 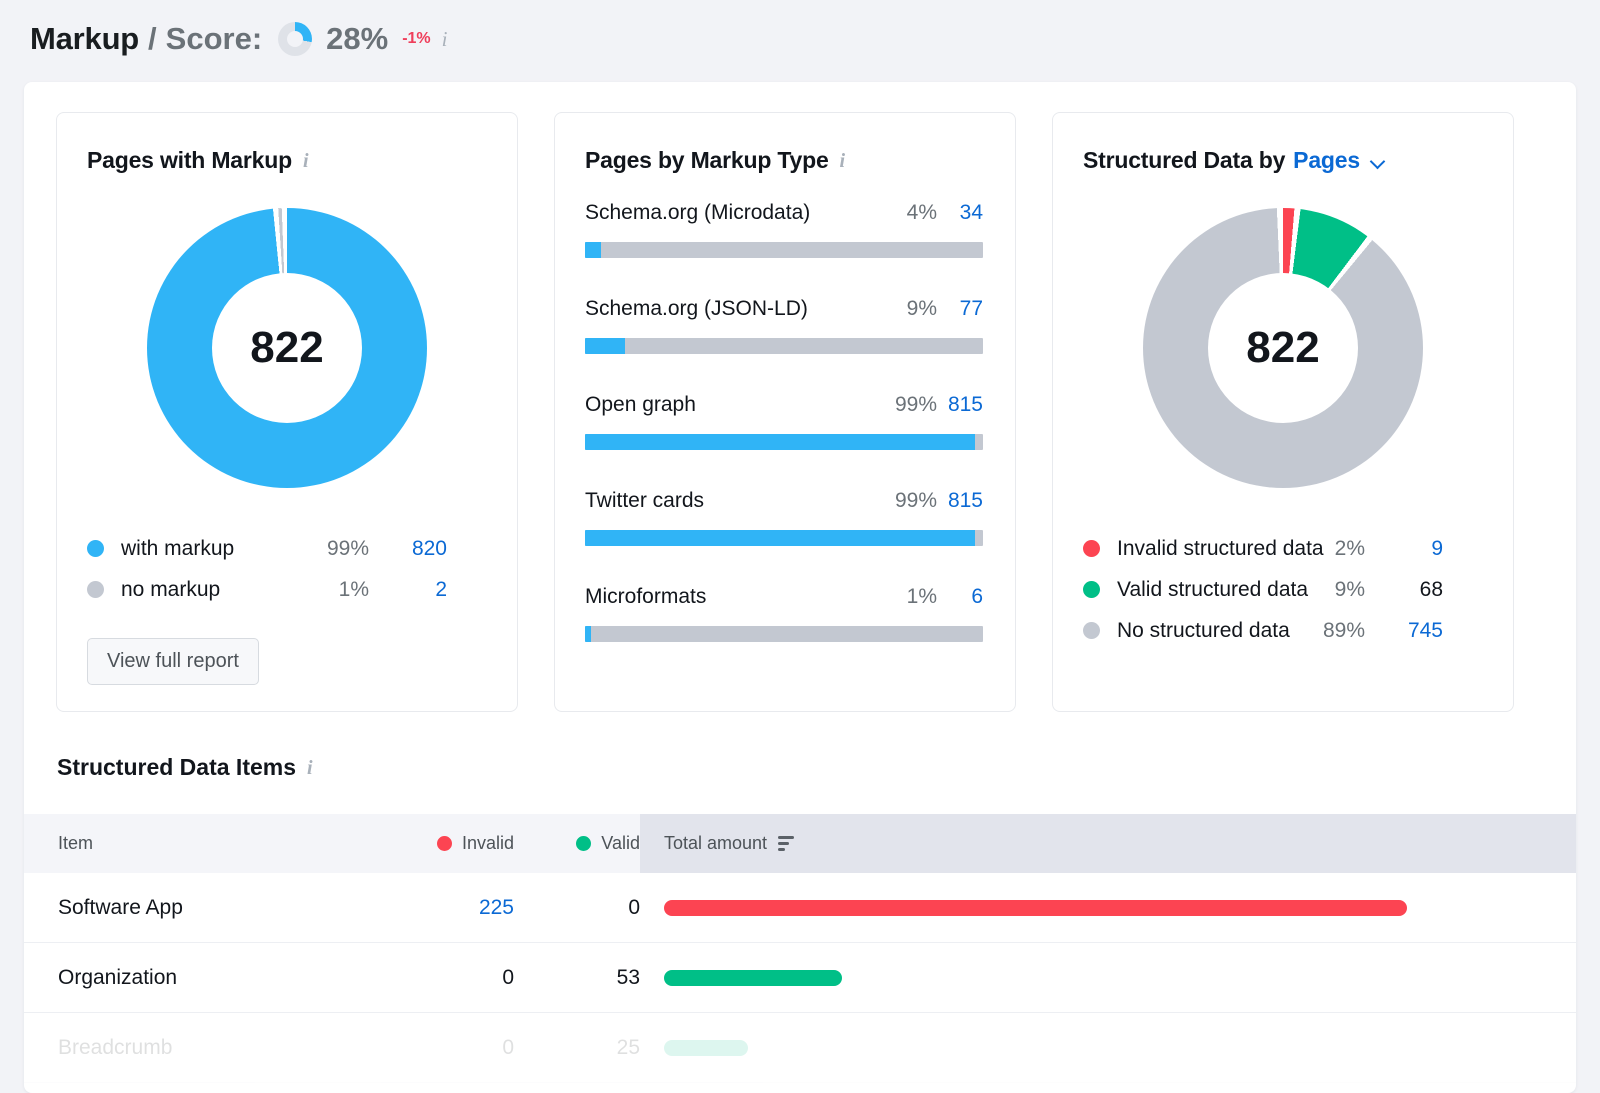 I want to click on legend-item: No structured data 89% 745, so click(x=1283, y=630).